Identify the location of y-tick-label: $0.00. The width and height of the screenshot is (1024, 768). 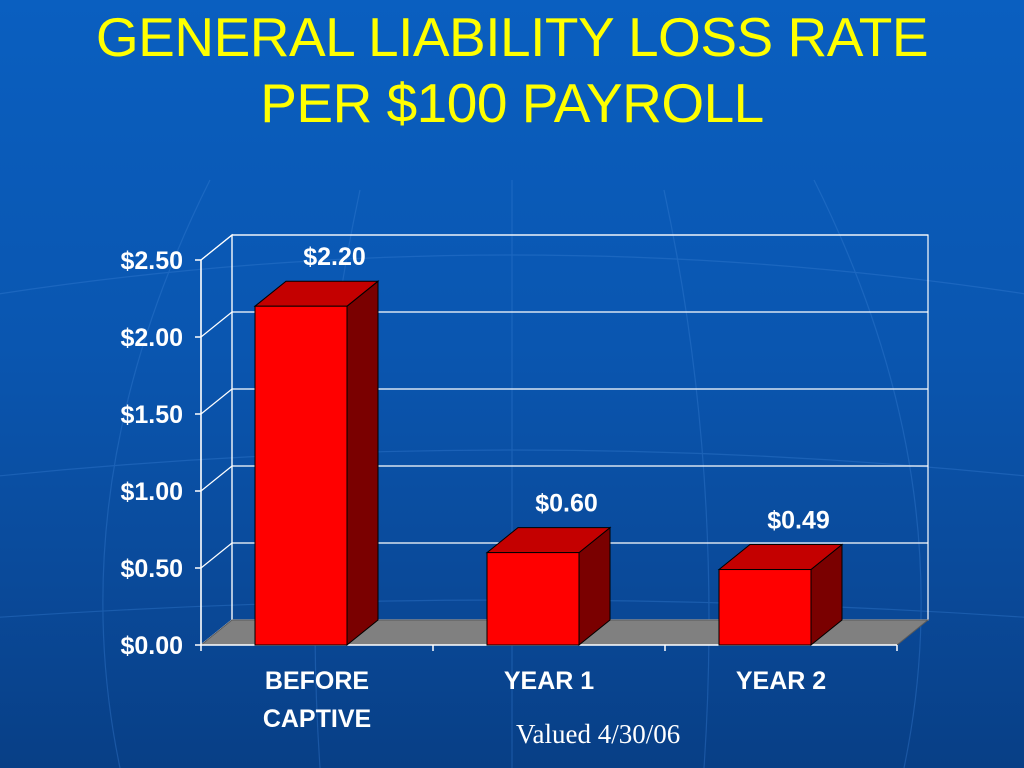
(151, 646).